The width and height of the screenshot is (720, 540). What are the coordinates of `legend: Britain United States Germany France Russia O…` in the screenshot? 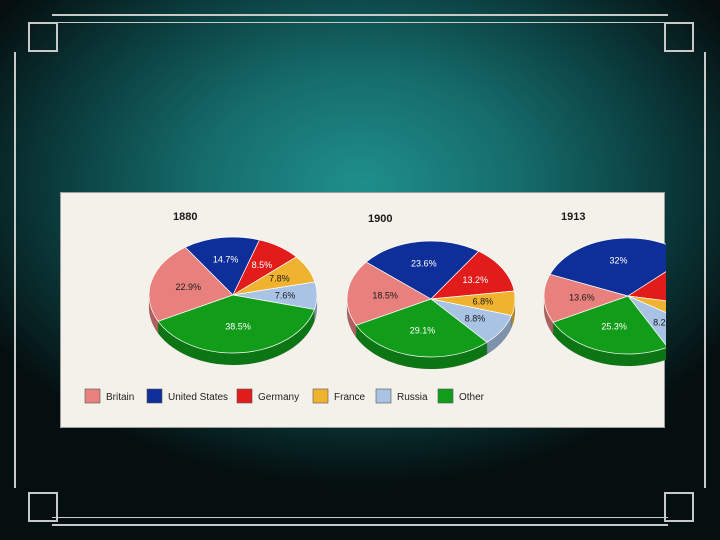 It's located at (284, 396).